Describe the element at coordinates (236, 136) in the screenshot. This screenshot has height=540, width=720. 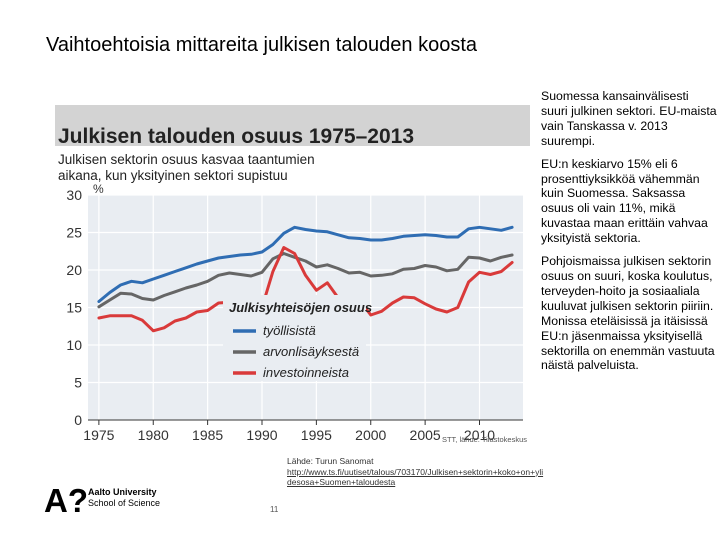
I see `chart-title: Julkisen talouden osuus 1975–2013` at that location.